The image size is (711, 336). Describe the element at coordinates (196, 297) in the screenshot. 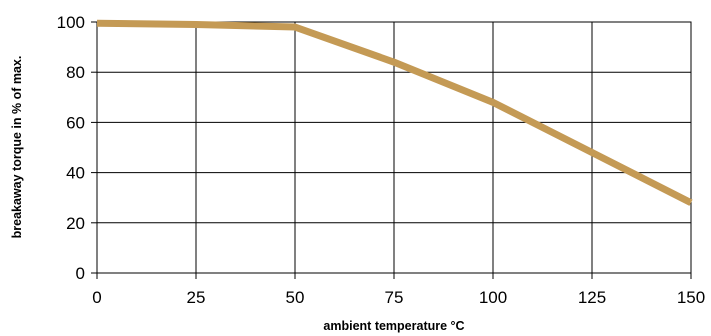

I see `x-tick-label: 25` at that location.